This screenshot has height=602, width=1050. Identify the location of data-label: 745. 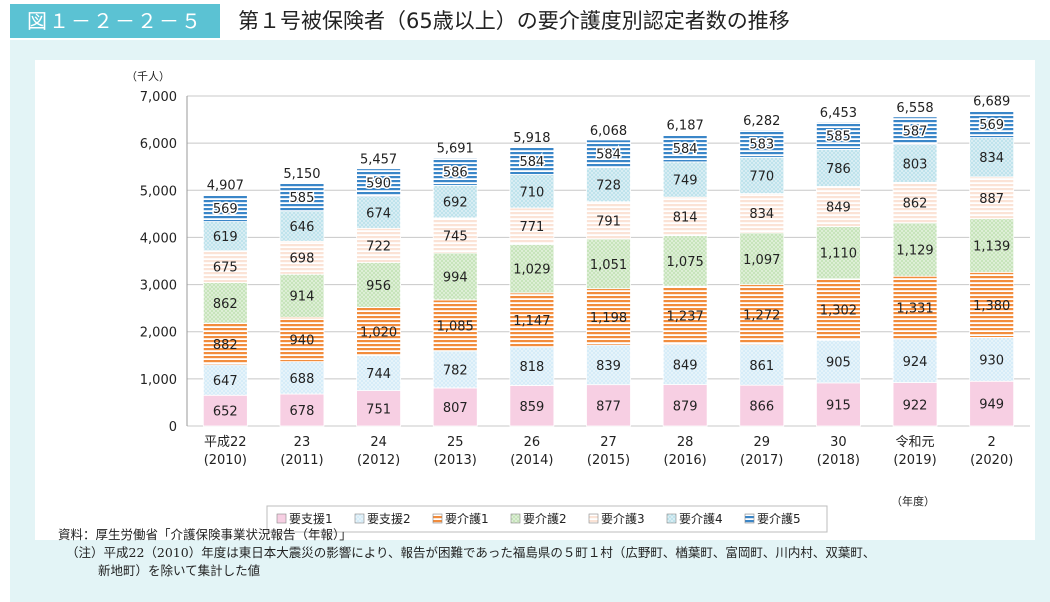
(455, 237).